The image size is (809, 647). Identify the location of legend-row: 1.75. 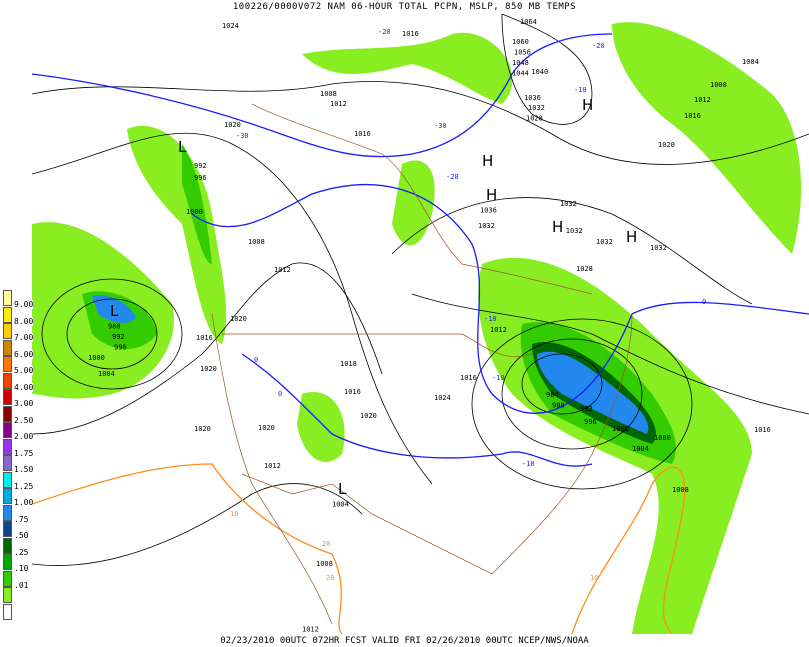
(23, 448).